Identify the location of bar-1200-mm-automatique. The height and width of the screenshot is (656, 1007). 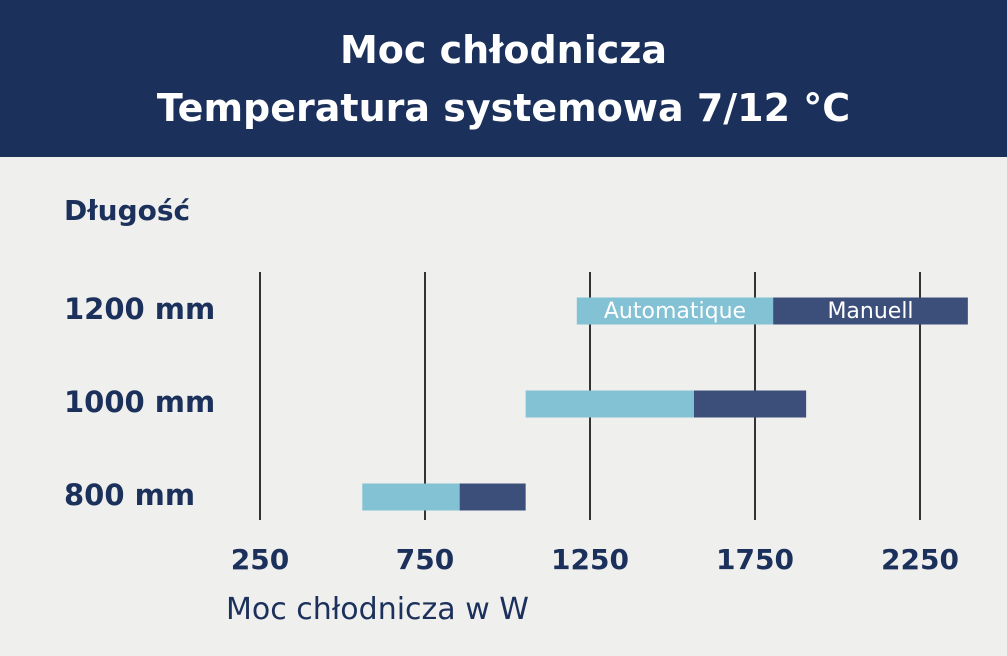
(675, 311).